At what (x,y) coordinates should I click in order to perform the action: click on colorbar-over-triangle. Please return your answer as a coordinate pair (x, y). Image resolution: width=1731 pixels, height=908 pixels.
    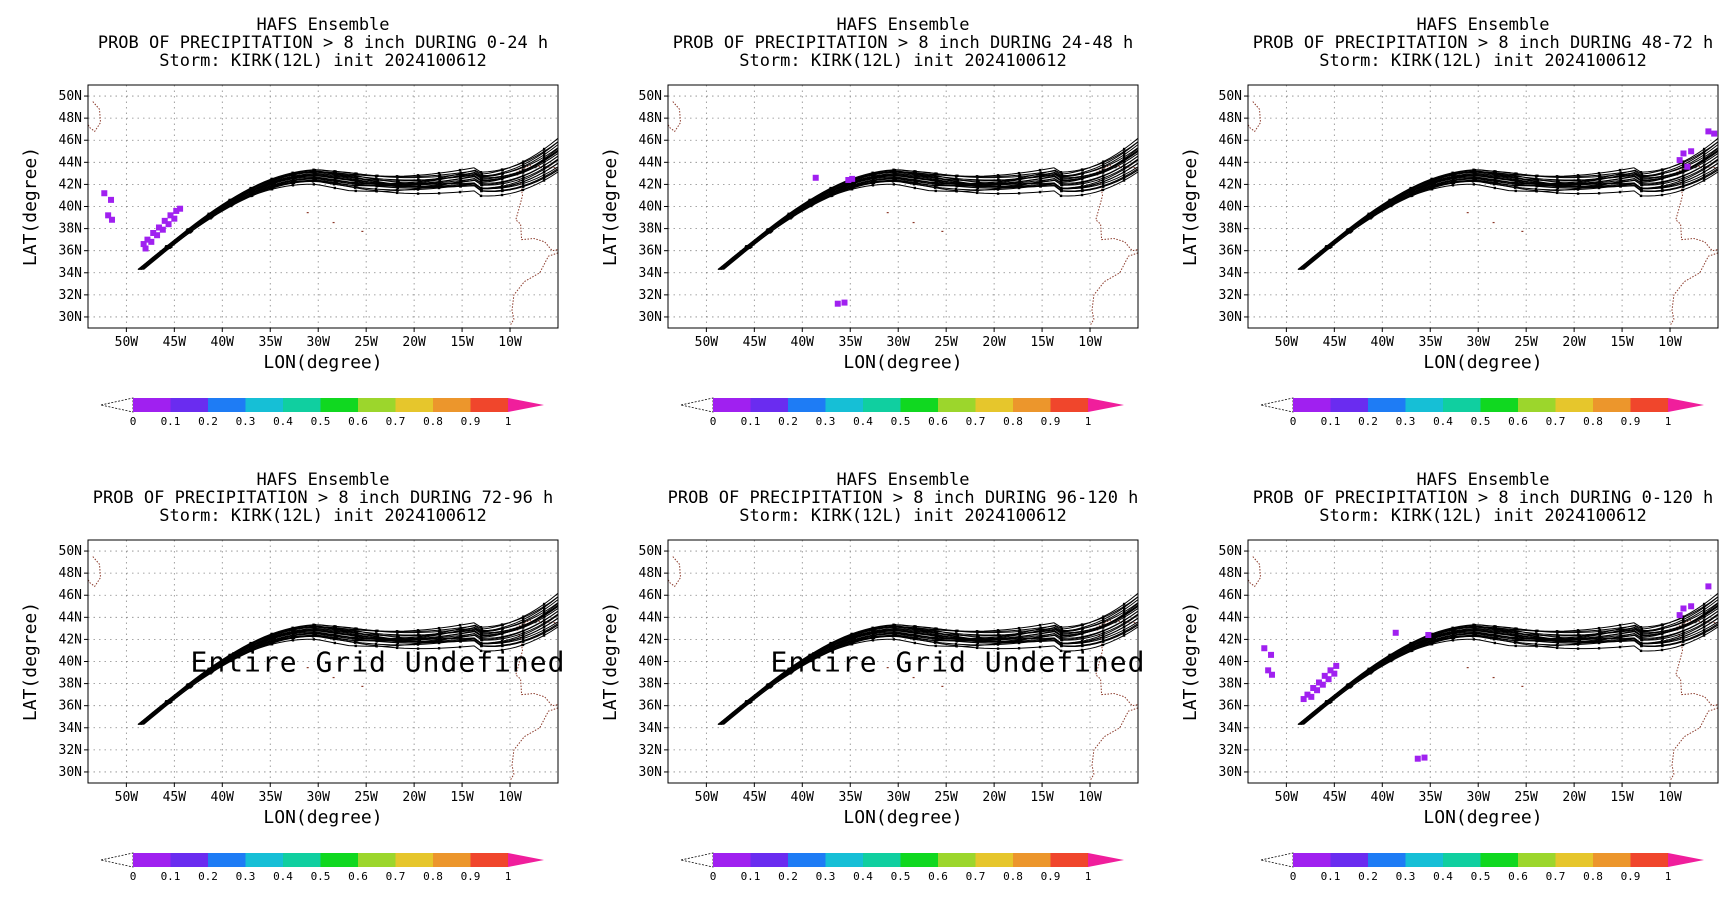
    Looking at the image, I should click on (1686, 860).